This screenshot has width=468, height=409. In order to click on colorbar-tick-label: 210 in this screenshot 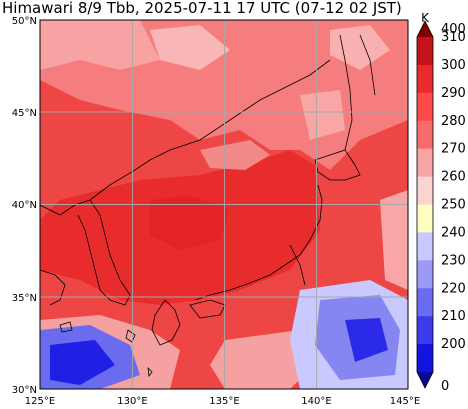, I will do `click(453, 316)`.